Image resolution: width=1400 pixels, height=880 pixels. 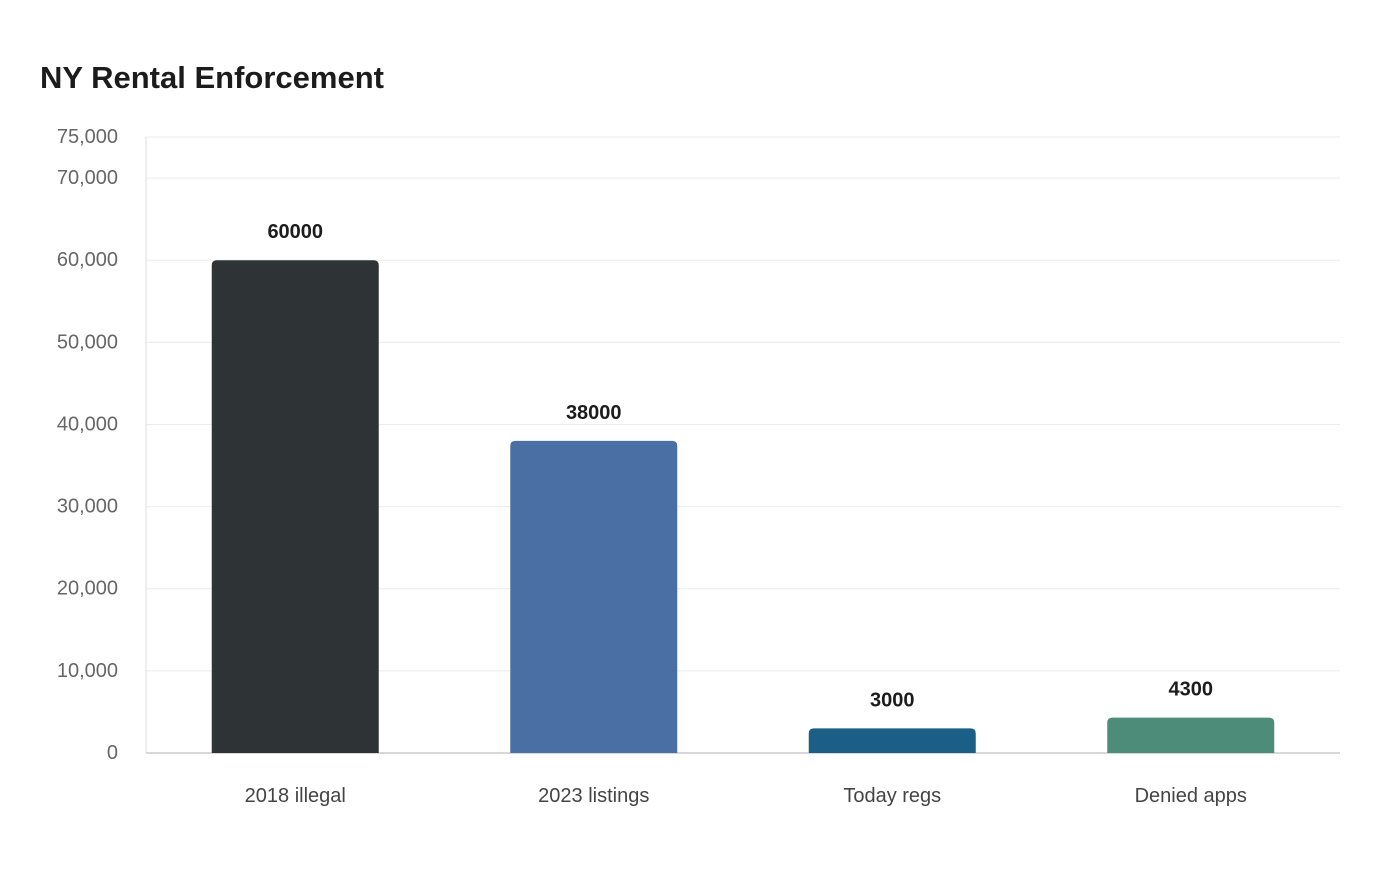 I want to click on y-tick-label: 30,000, so click(x=87, y=507).